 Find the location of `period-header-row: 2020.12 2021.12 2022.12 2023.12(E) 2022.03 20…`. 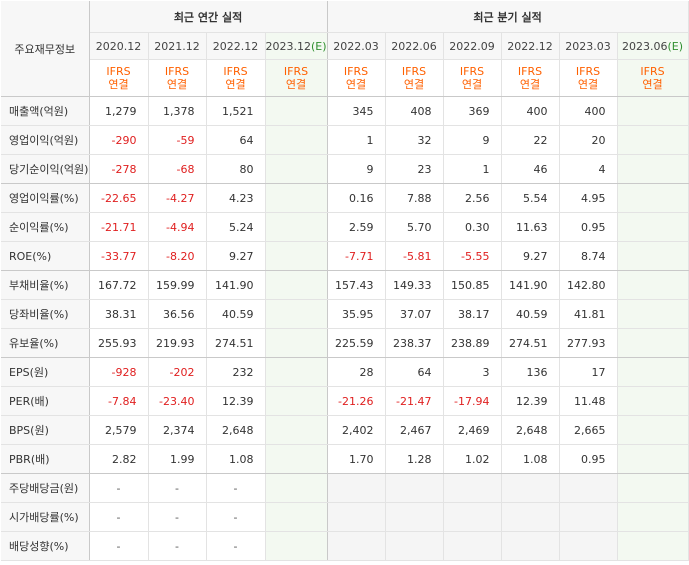

period-header-row: 2020.12 2021.12 2022.12 2023.12(E) 2022.03 20… is located at coordinates (345, 46).